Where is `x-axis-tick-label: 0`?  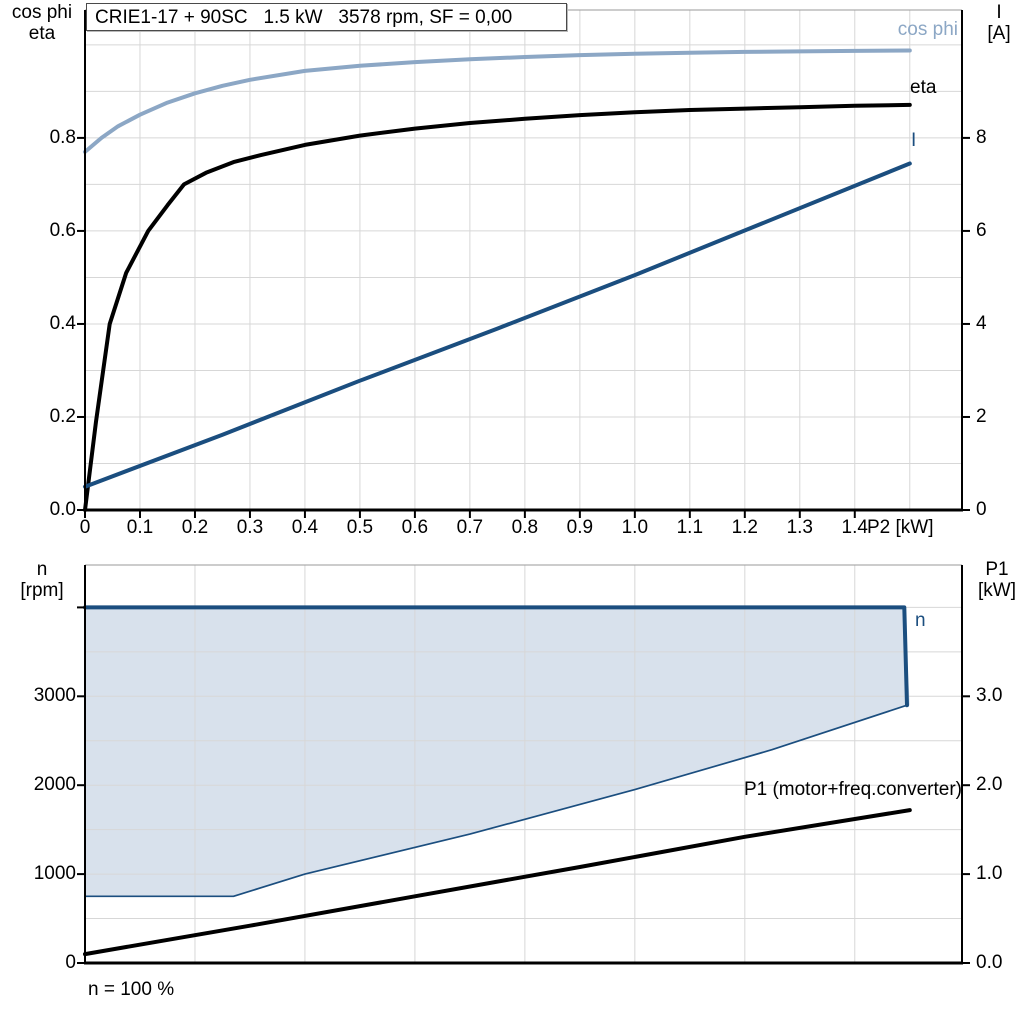
x-axis-tick-label: 0 is located at coordinates (85, 527).